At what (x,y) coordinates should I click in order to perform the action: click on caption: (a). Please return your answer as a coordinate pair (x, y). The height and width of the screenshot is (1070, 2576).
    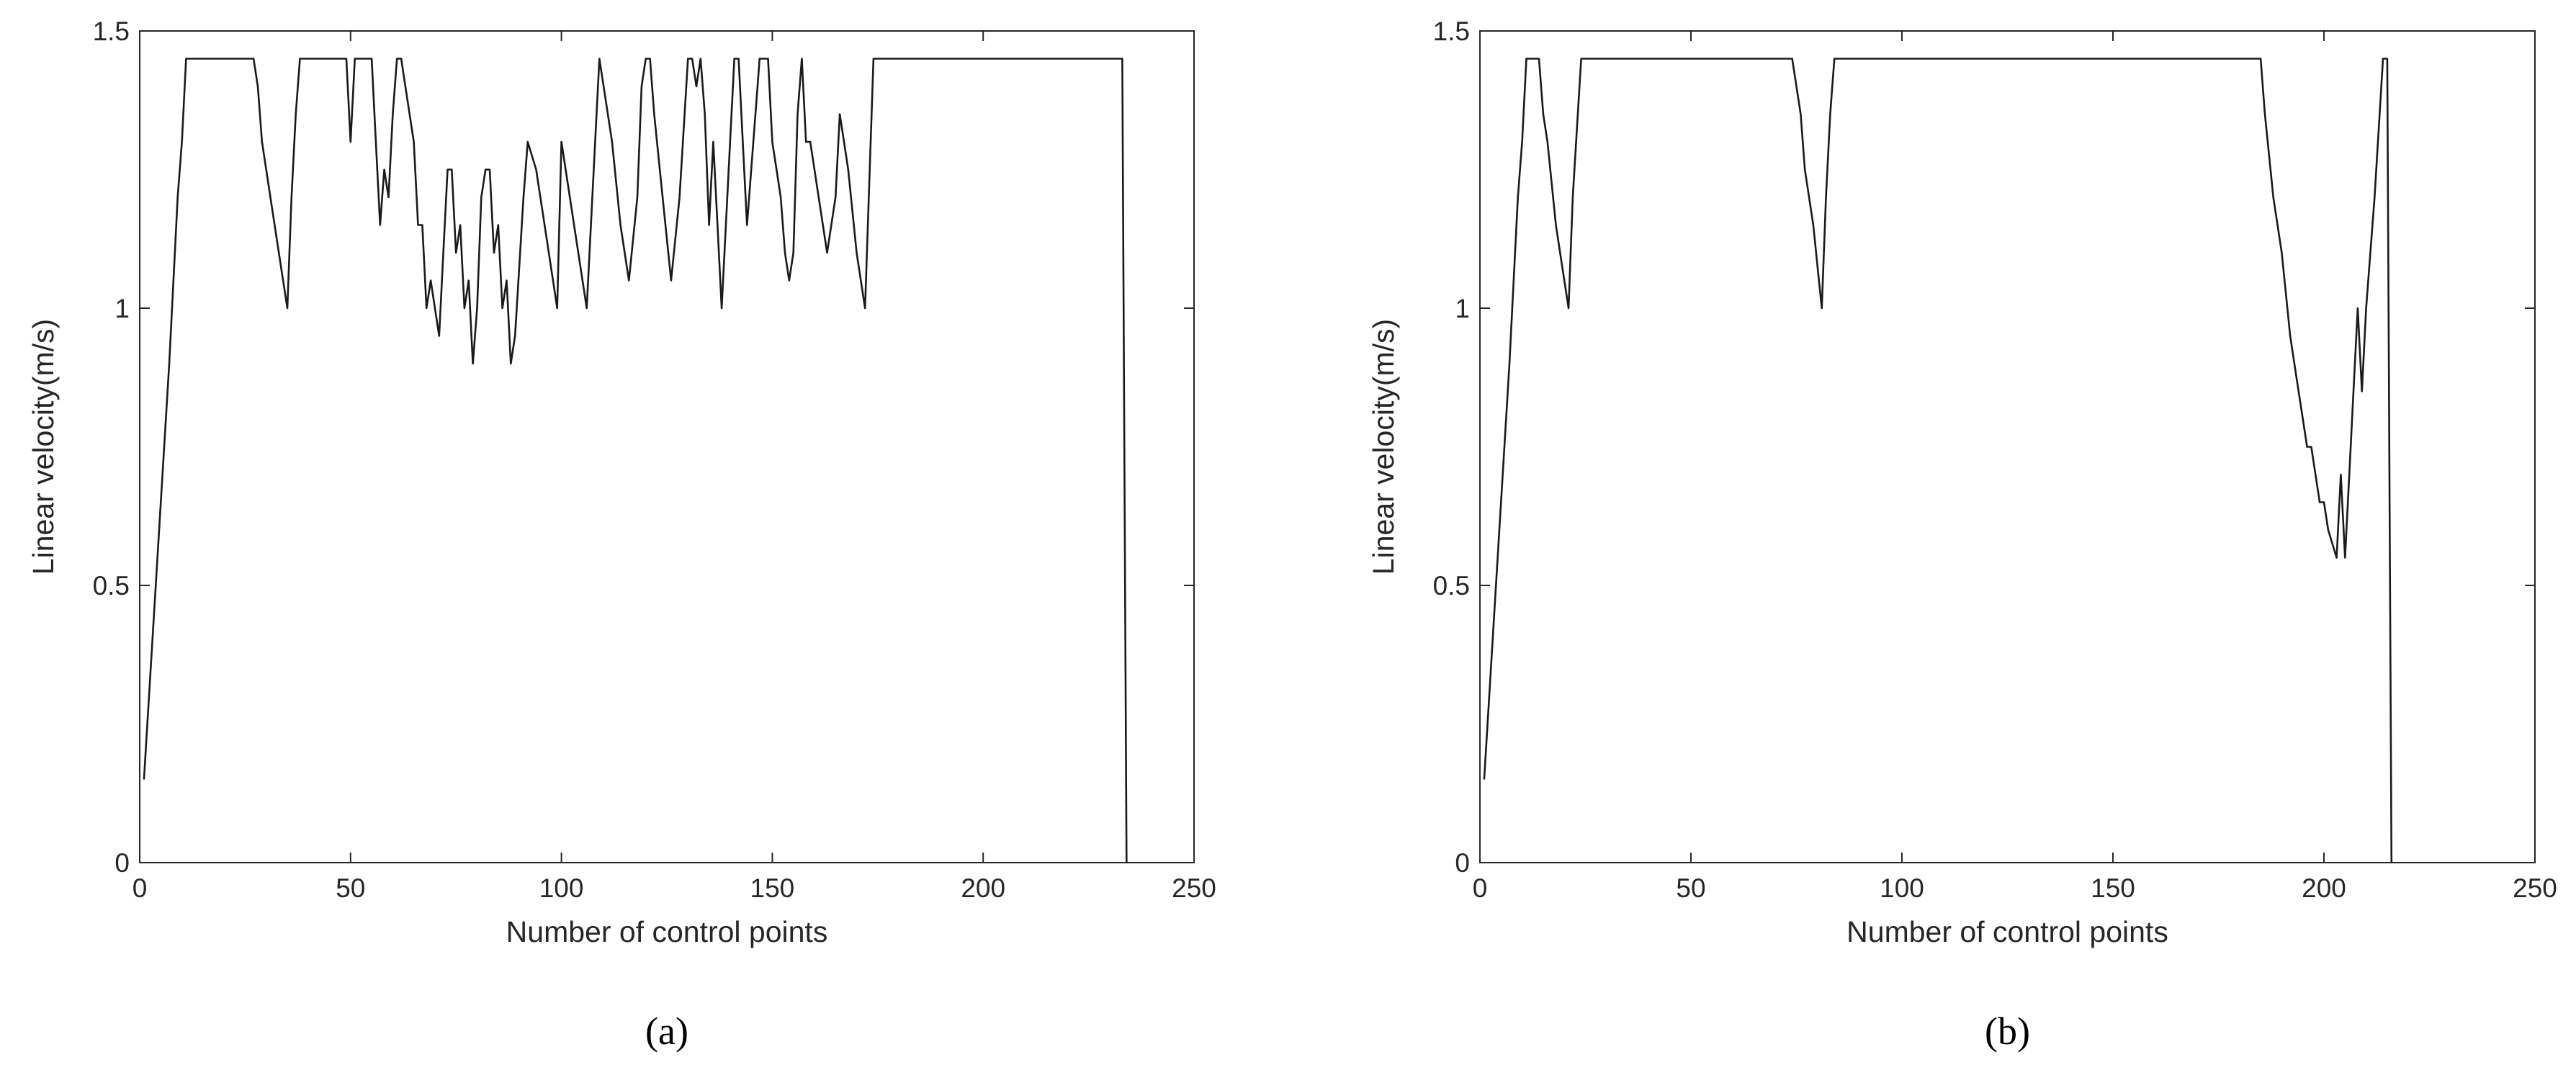
    Looking at the image, I should click on (666, 1031).